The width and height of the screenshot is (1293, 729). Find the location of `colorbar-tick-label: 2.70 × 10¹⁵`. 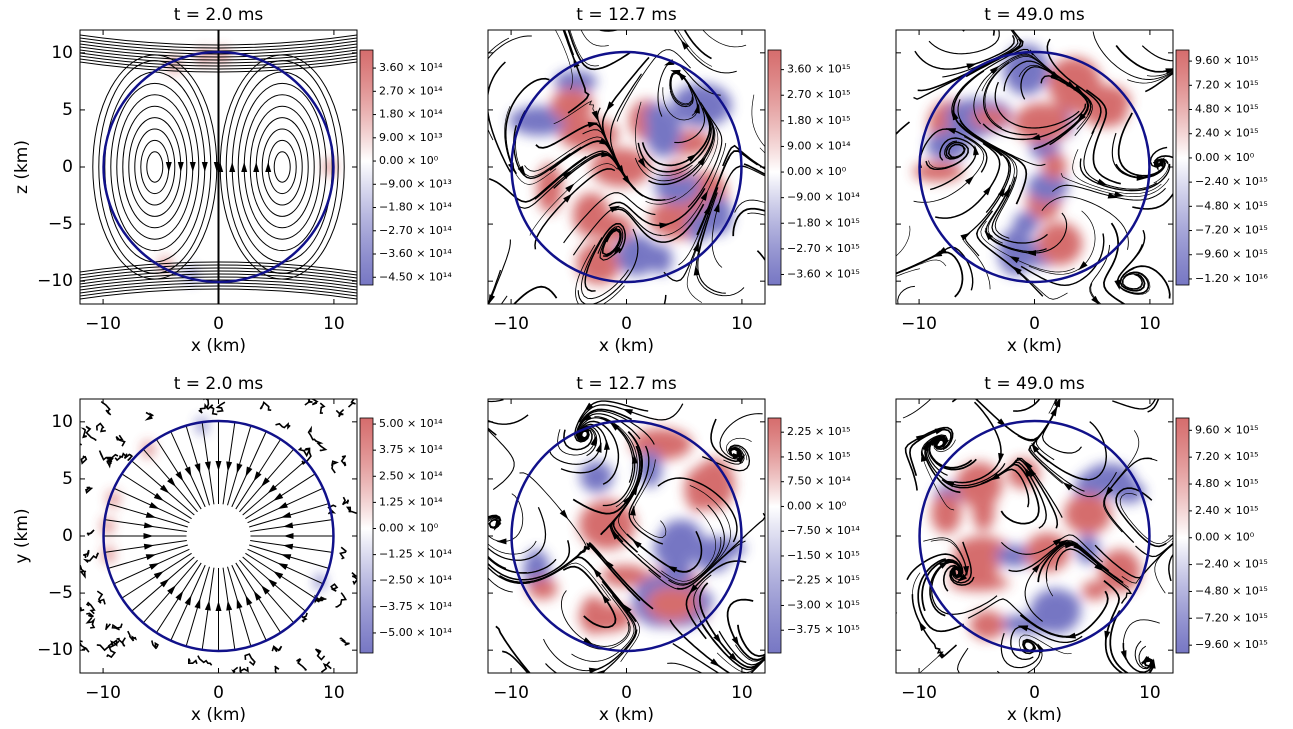

colorbar-tick-label: 2.70 × 10¹⁵ is located at coordinates (819, 94).